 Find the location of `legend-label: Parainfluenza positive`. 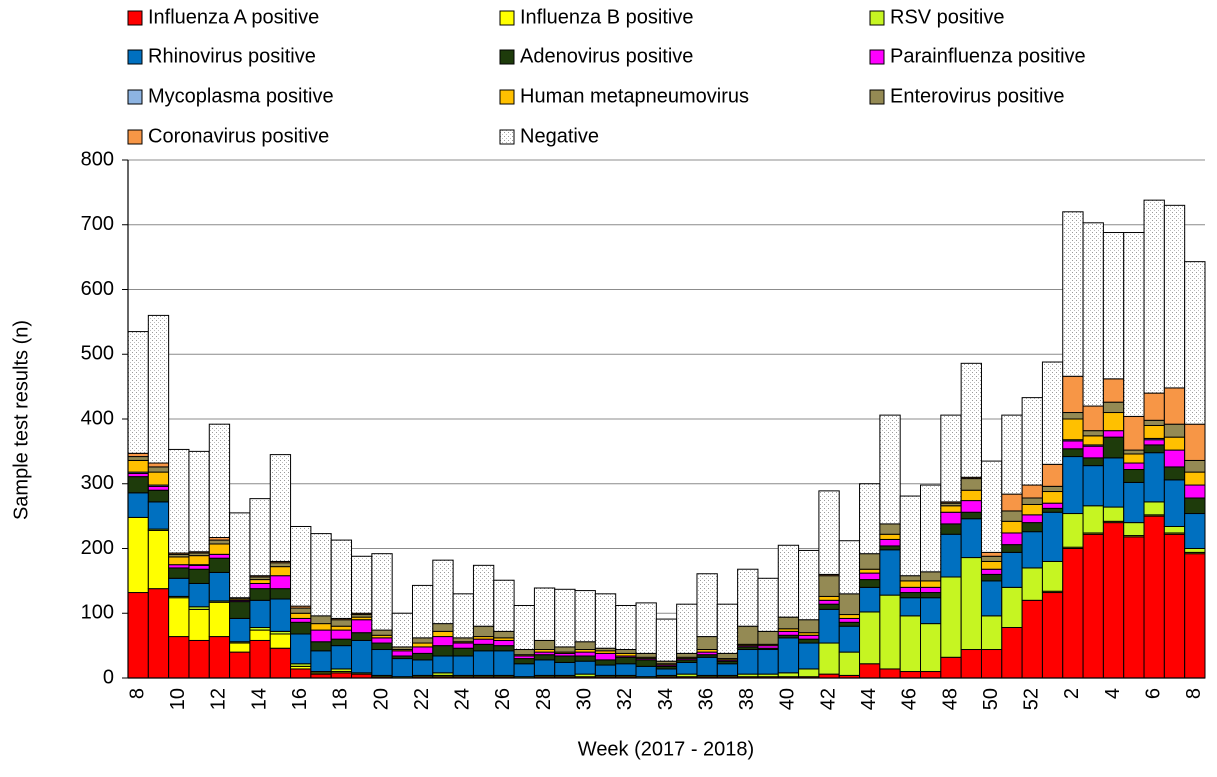

legend-label: Parainfluenza positive is located at coordinates (988, 56).